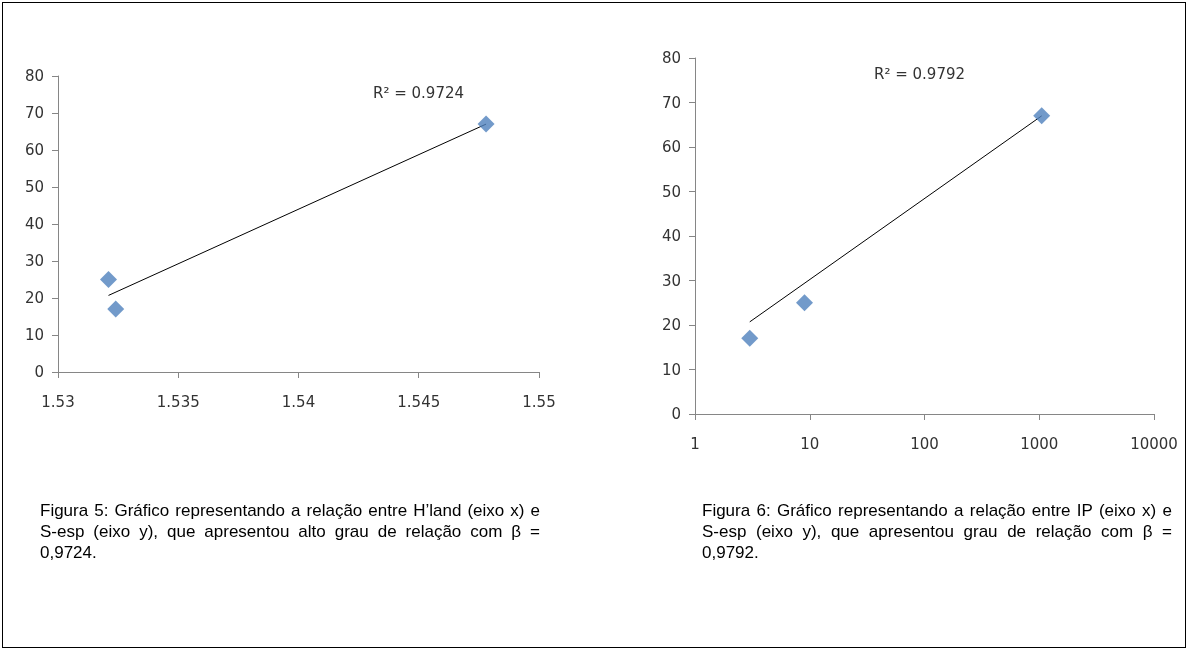 The image size is (1190, 652). I want to click on annotation: R² = 0.9724, so click(419, 92).